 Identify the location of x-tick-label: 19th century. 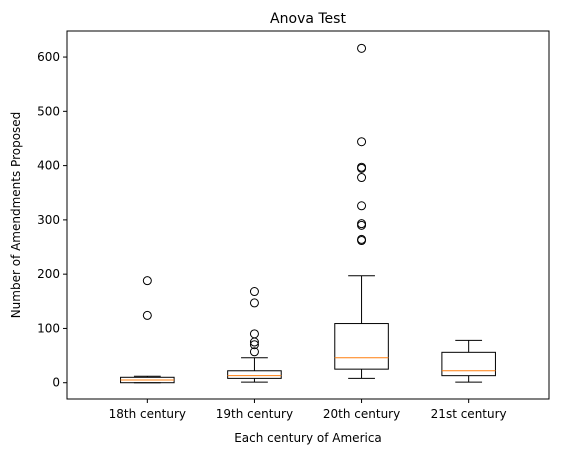
(254, 414).